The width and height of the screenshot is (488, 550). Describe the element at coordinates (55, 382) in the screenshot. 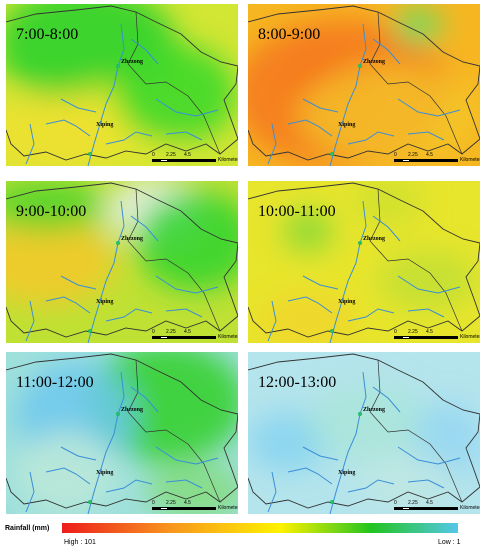

I see `time-interval-label: 11:00-12:00` at that location.